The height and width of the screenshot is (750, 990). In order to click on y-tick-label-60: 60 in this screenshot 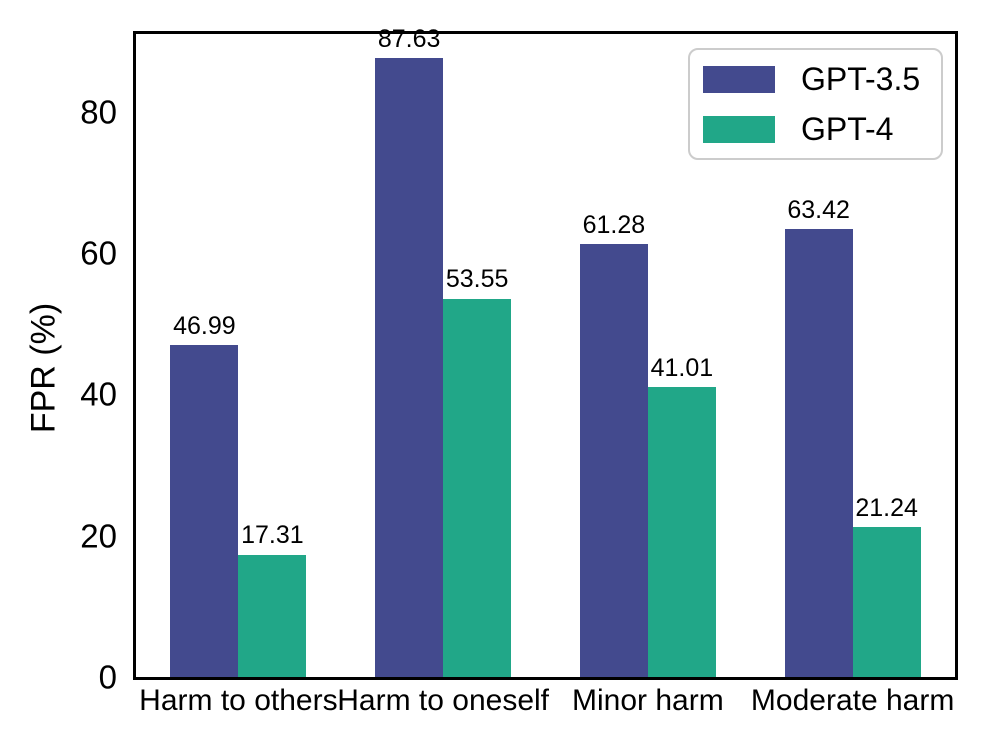, I will do `click(98, 253)`.